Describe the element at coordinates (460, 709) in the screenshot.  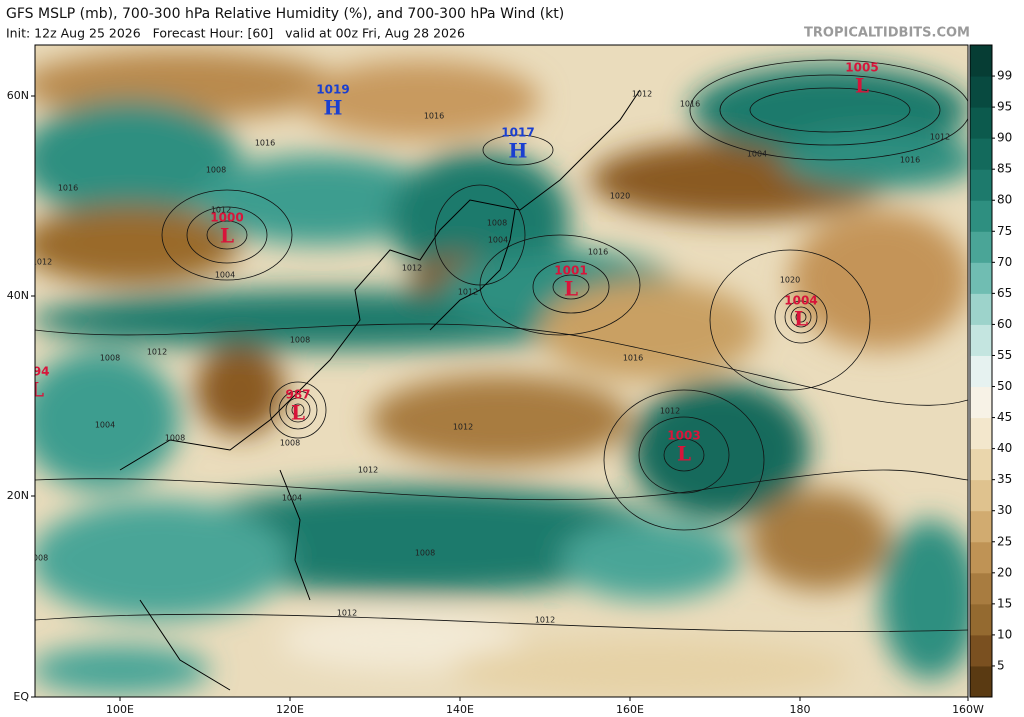
I see `lon-label: 140E` at that location.